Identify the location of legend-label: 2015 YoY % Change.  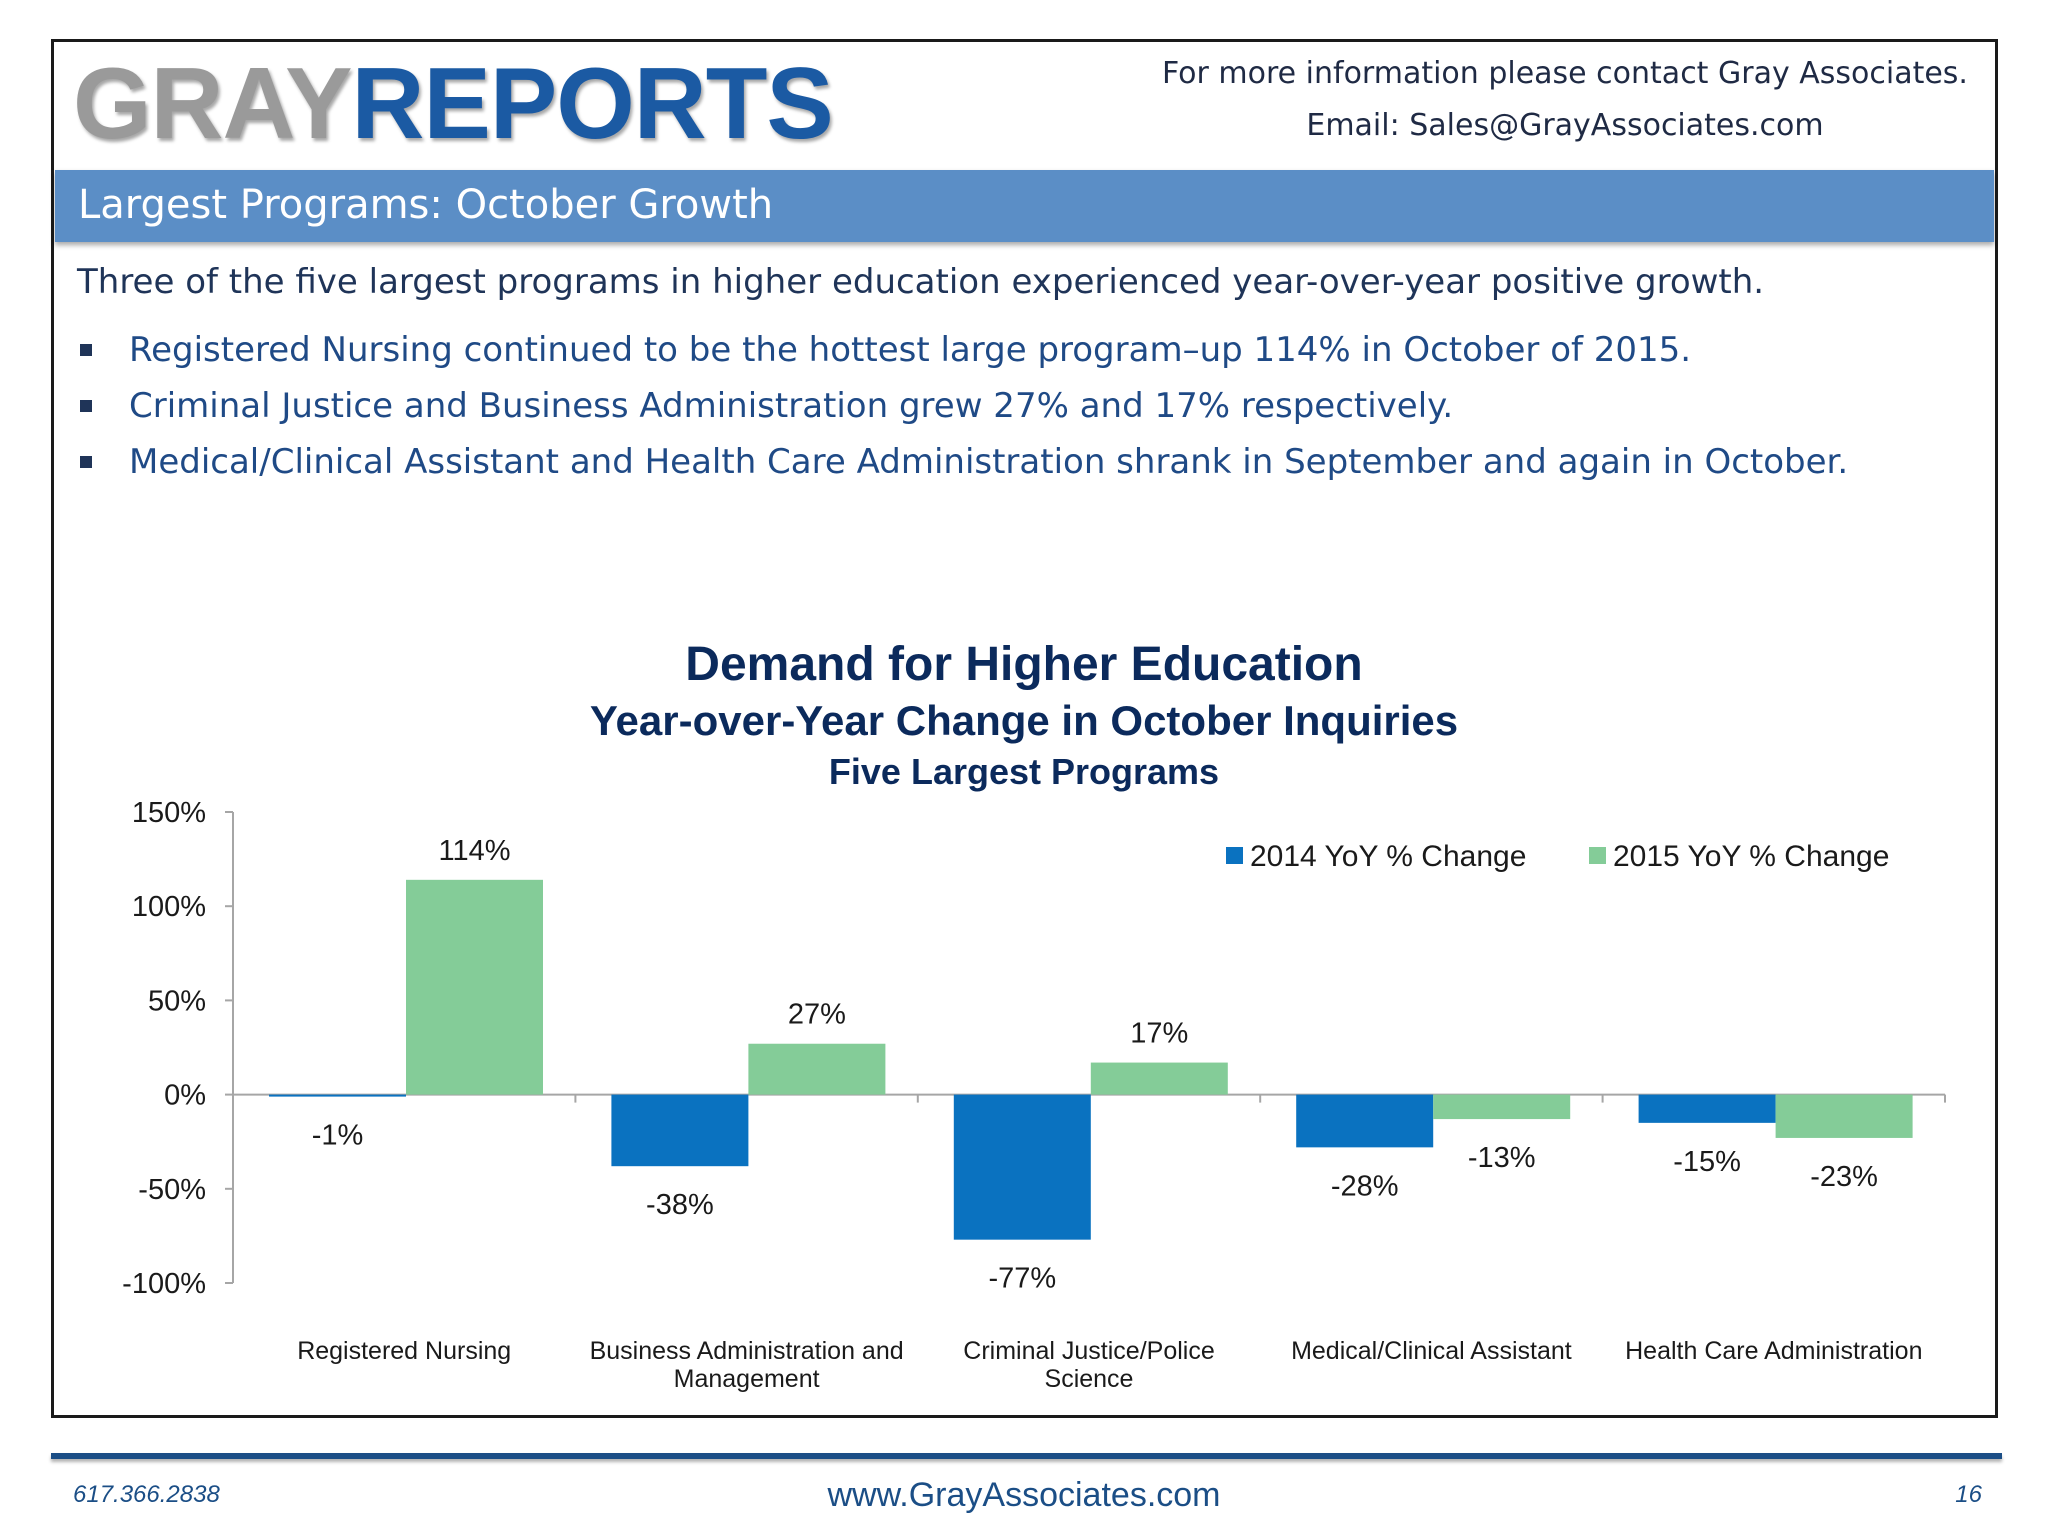
(1751, 856).